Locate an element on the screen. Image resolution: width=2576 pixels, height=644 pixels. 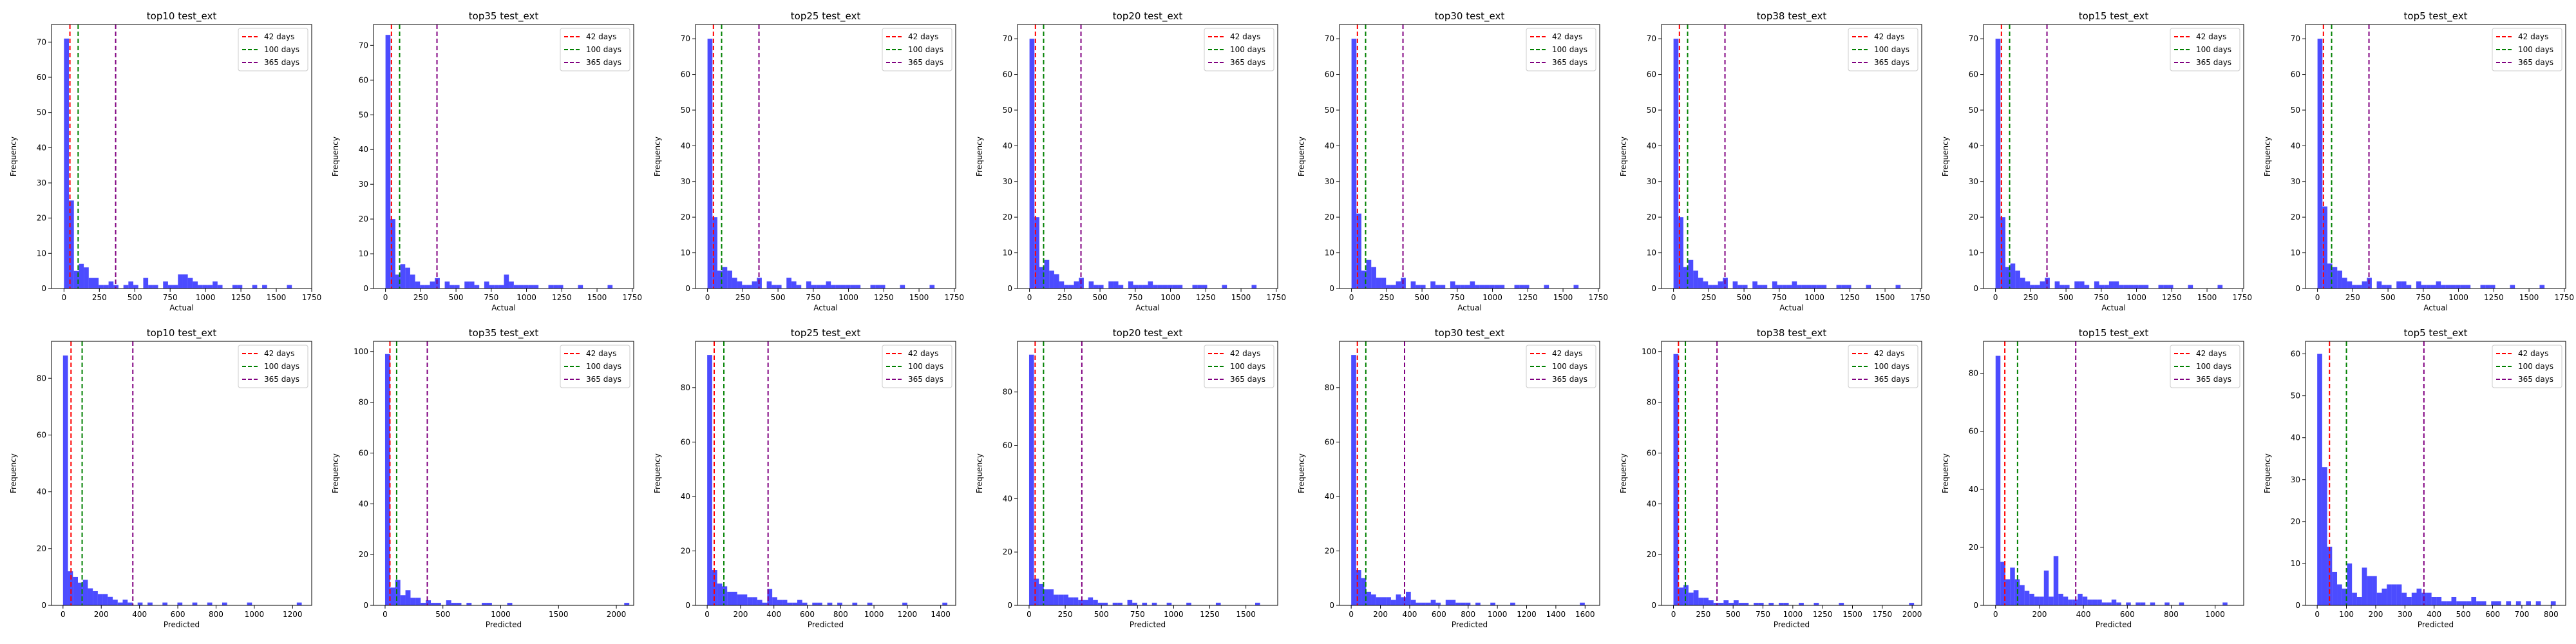
y-tick-label: 10 is located at coordinates (364, 254).